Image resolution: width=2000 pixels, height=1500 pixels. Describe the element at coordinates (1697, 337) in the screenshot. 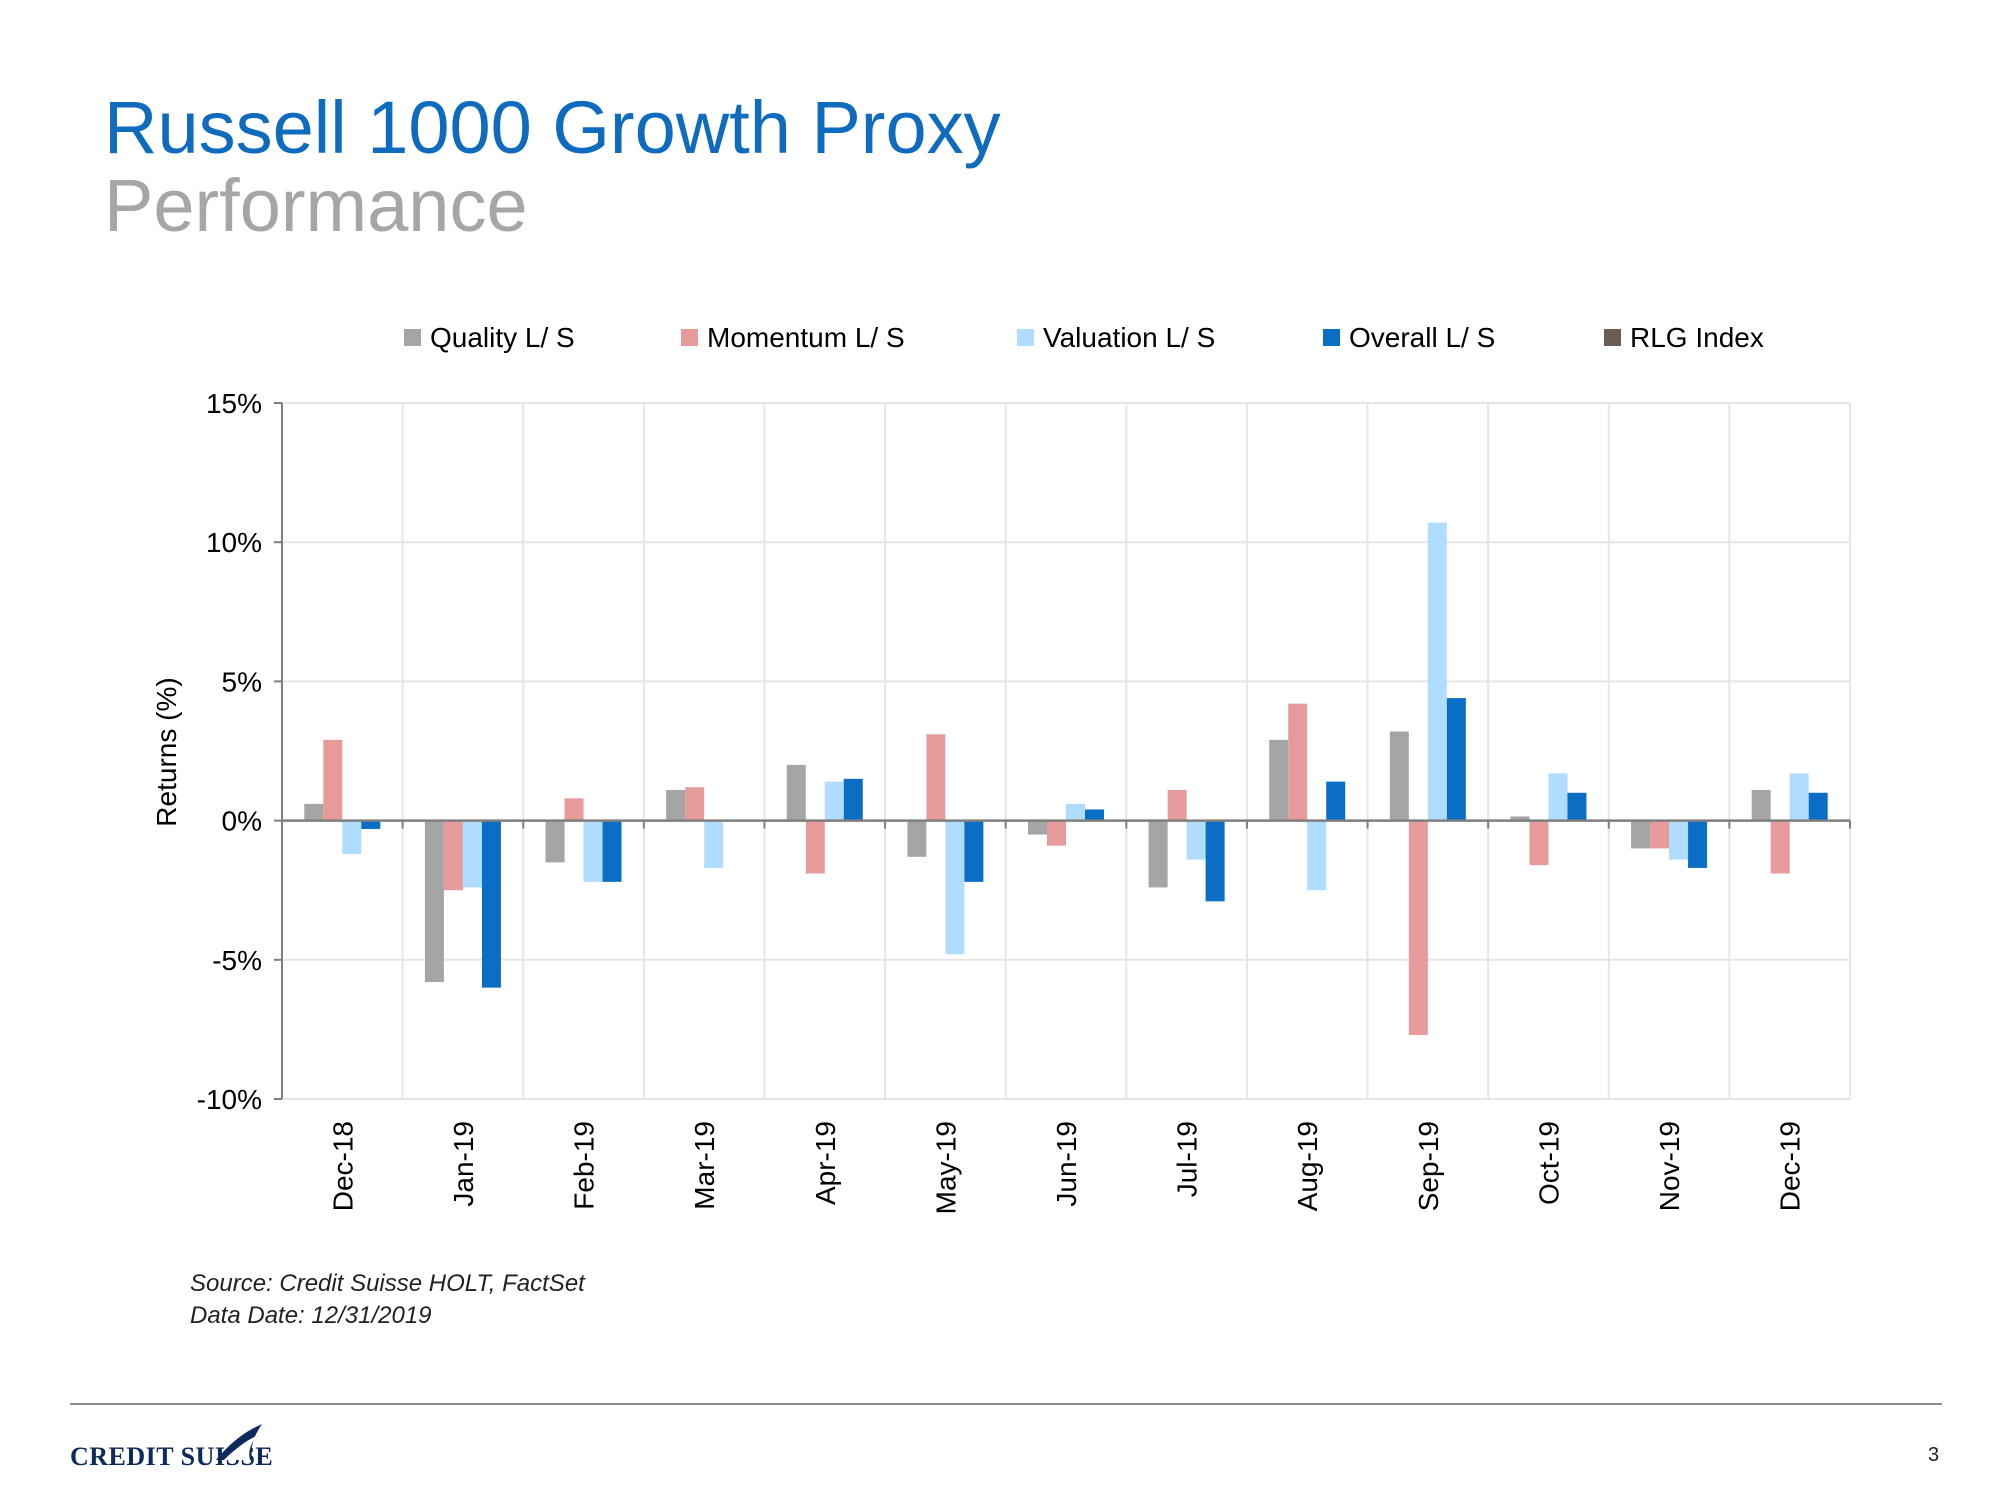

I see `legend-label: RLG Index` at that location.